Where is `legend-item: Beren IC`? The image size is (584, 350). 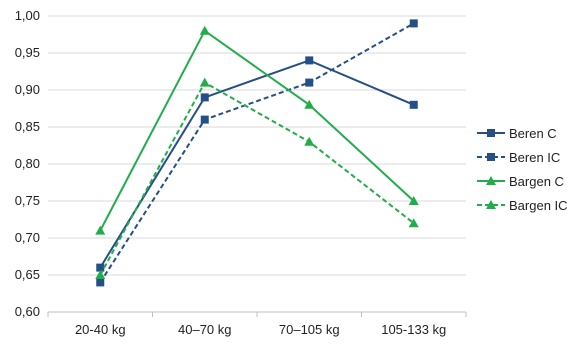 legend-item: Beren IC is located at coordinates (518, 157).